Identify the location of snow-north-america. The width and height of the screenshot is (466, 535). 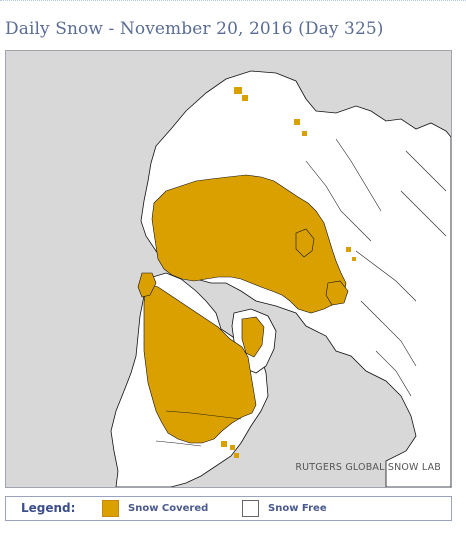
(200, 363).